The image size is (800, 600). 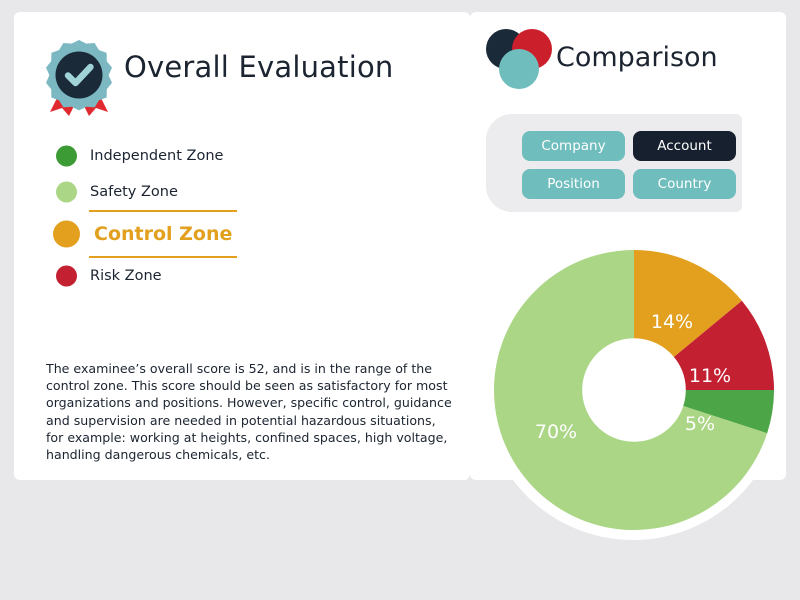 What do you see at coordinates (79, 78) in the screenshot?
I see `award-badge-icon` at bounding box center [79, 78].